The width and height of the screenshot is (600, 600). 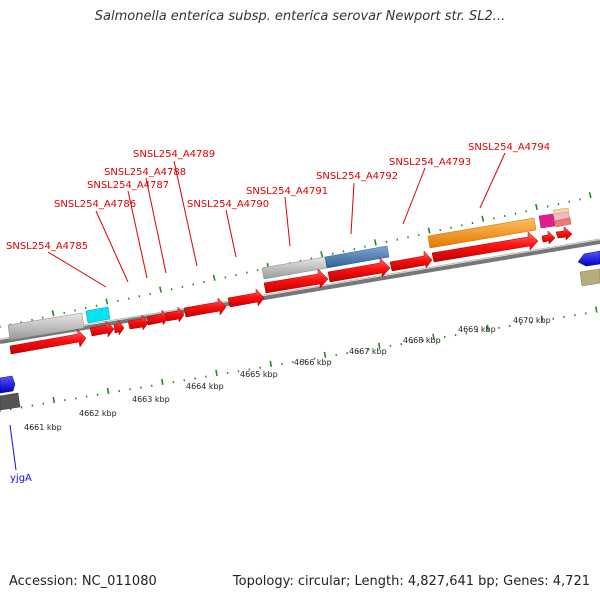 What do you see at coordinates (588, 258) in the screenshot?
I see `blue-feature-right` at bounding box center [588, 258].